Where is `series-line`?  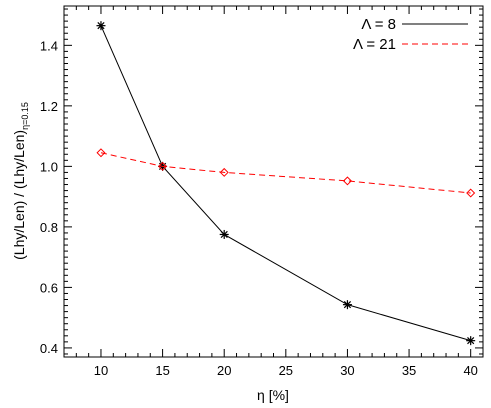 series-line is located at coordinates (285, 173).